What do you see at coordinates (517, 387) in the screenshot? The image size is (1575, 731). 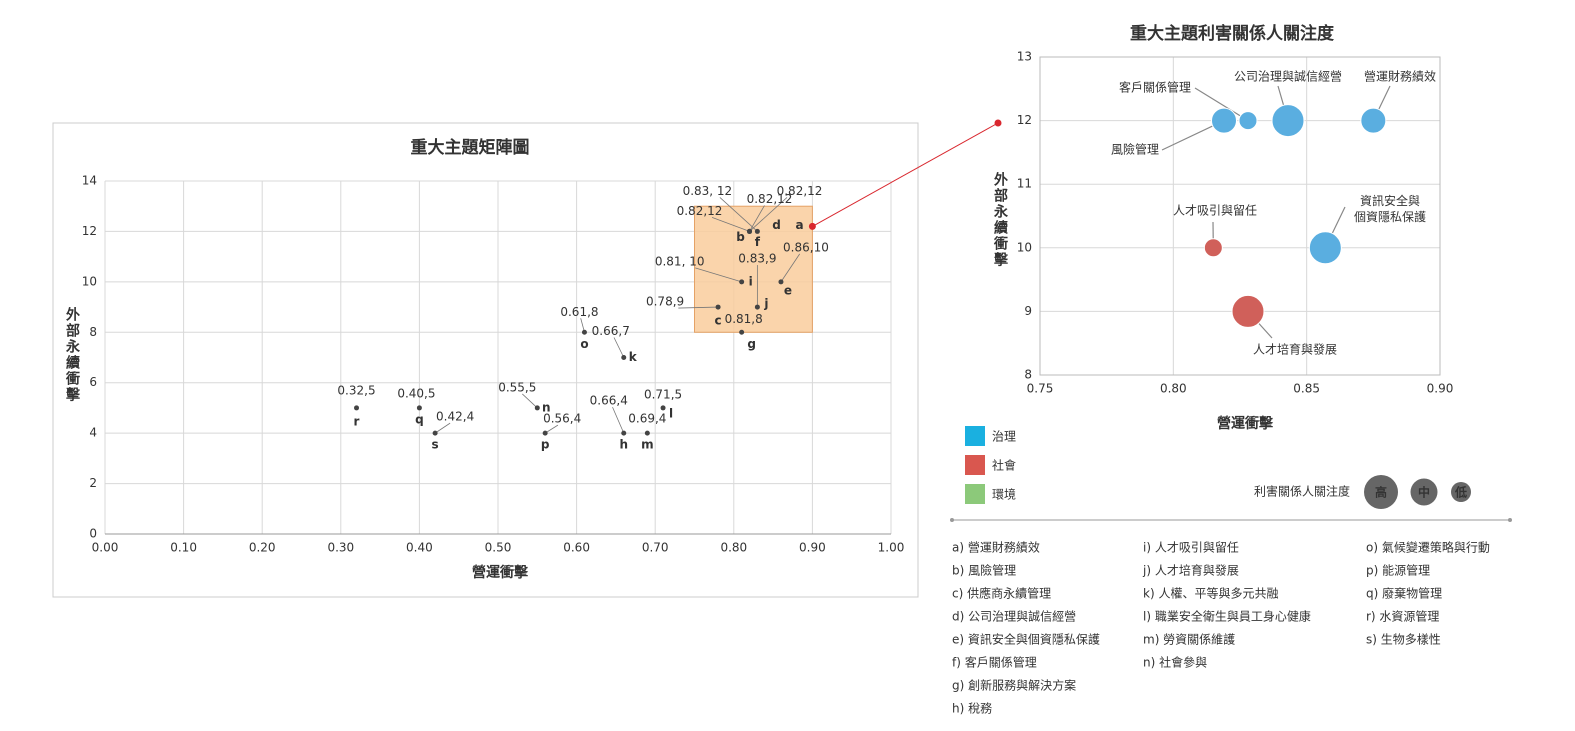 I see `value-label: 0.55,5` at bounding box center [517, 387].